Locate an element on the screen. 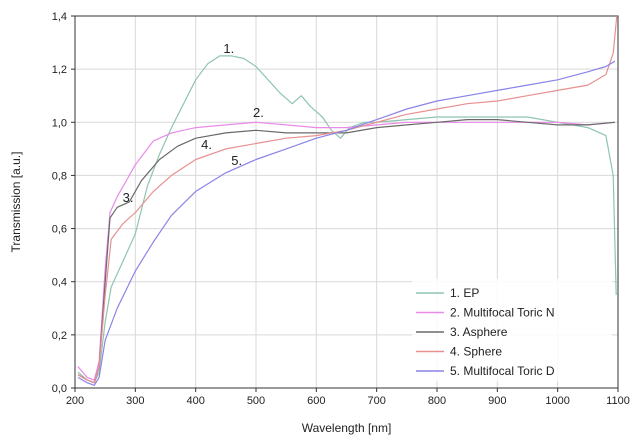  y-axis-label: Transmission [a.u.] is located at coordinates (16, 202).